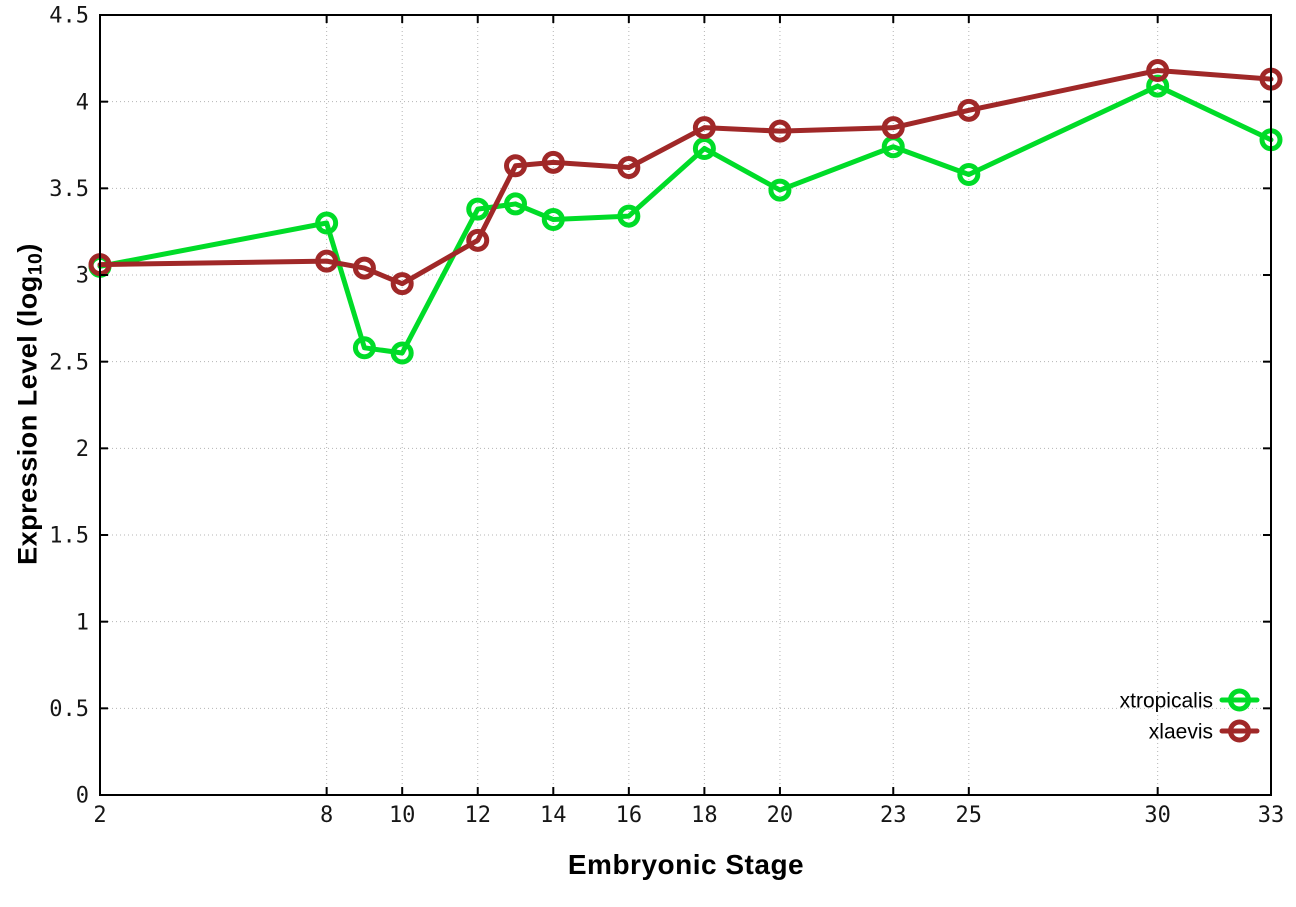 This screenshot has width=1296, height=907. Describe the element at coordinates (69, 362) in the screenshot. I see `y-tick-label: 2.5` at that location.